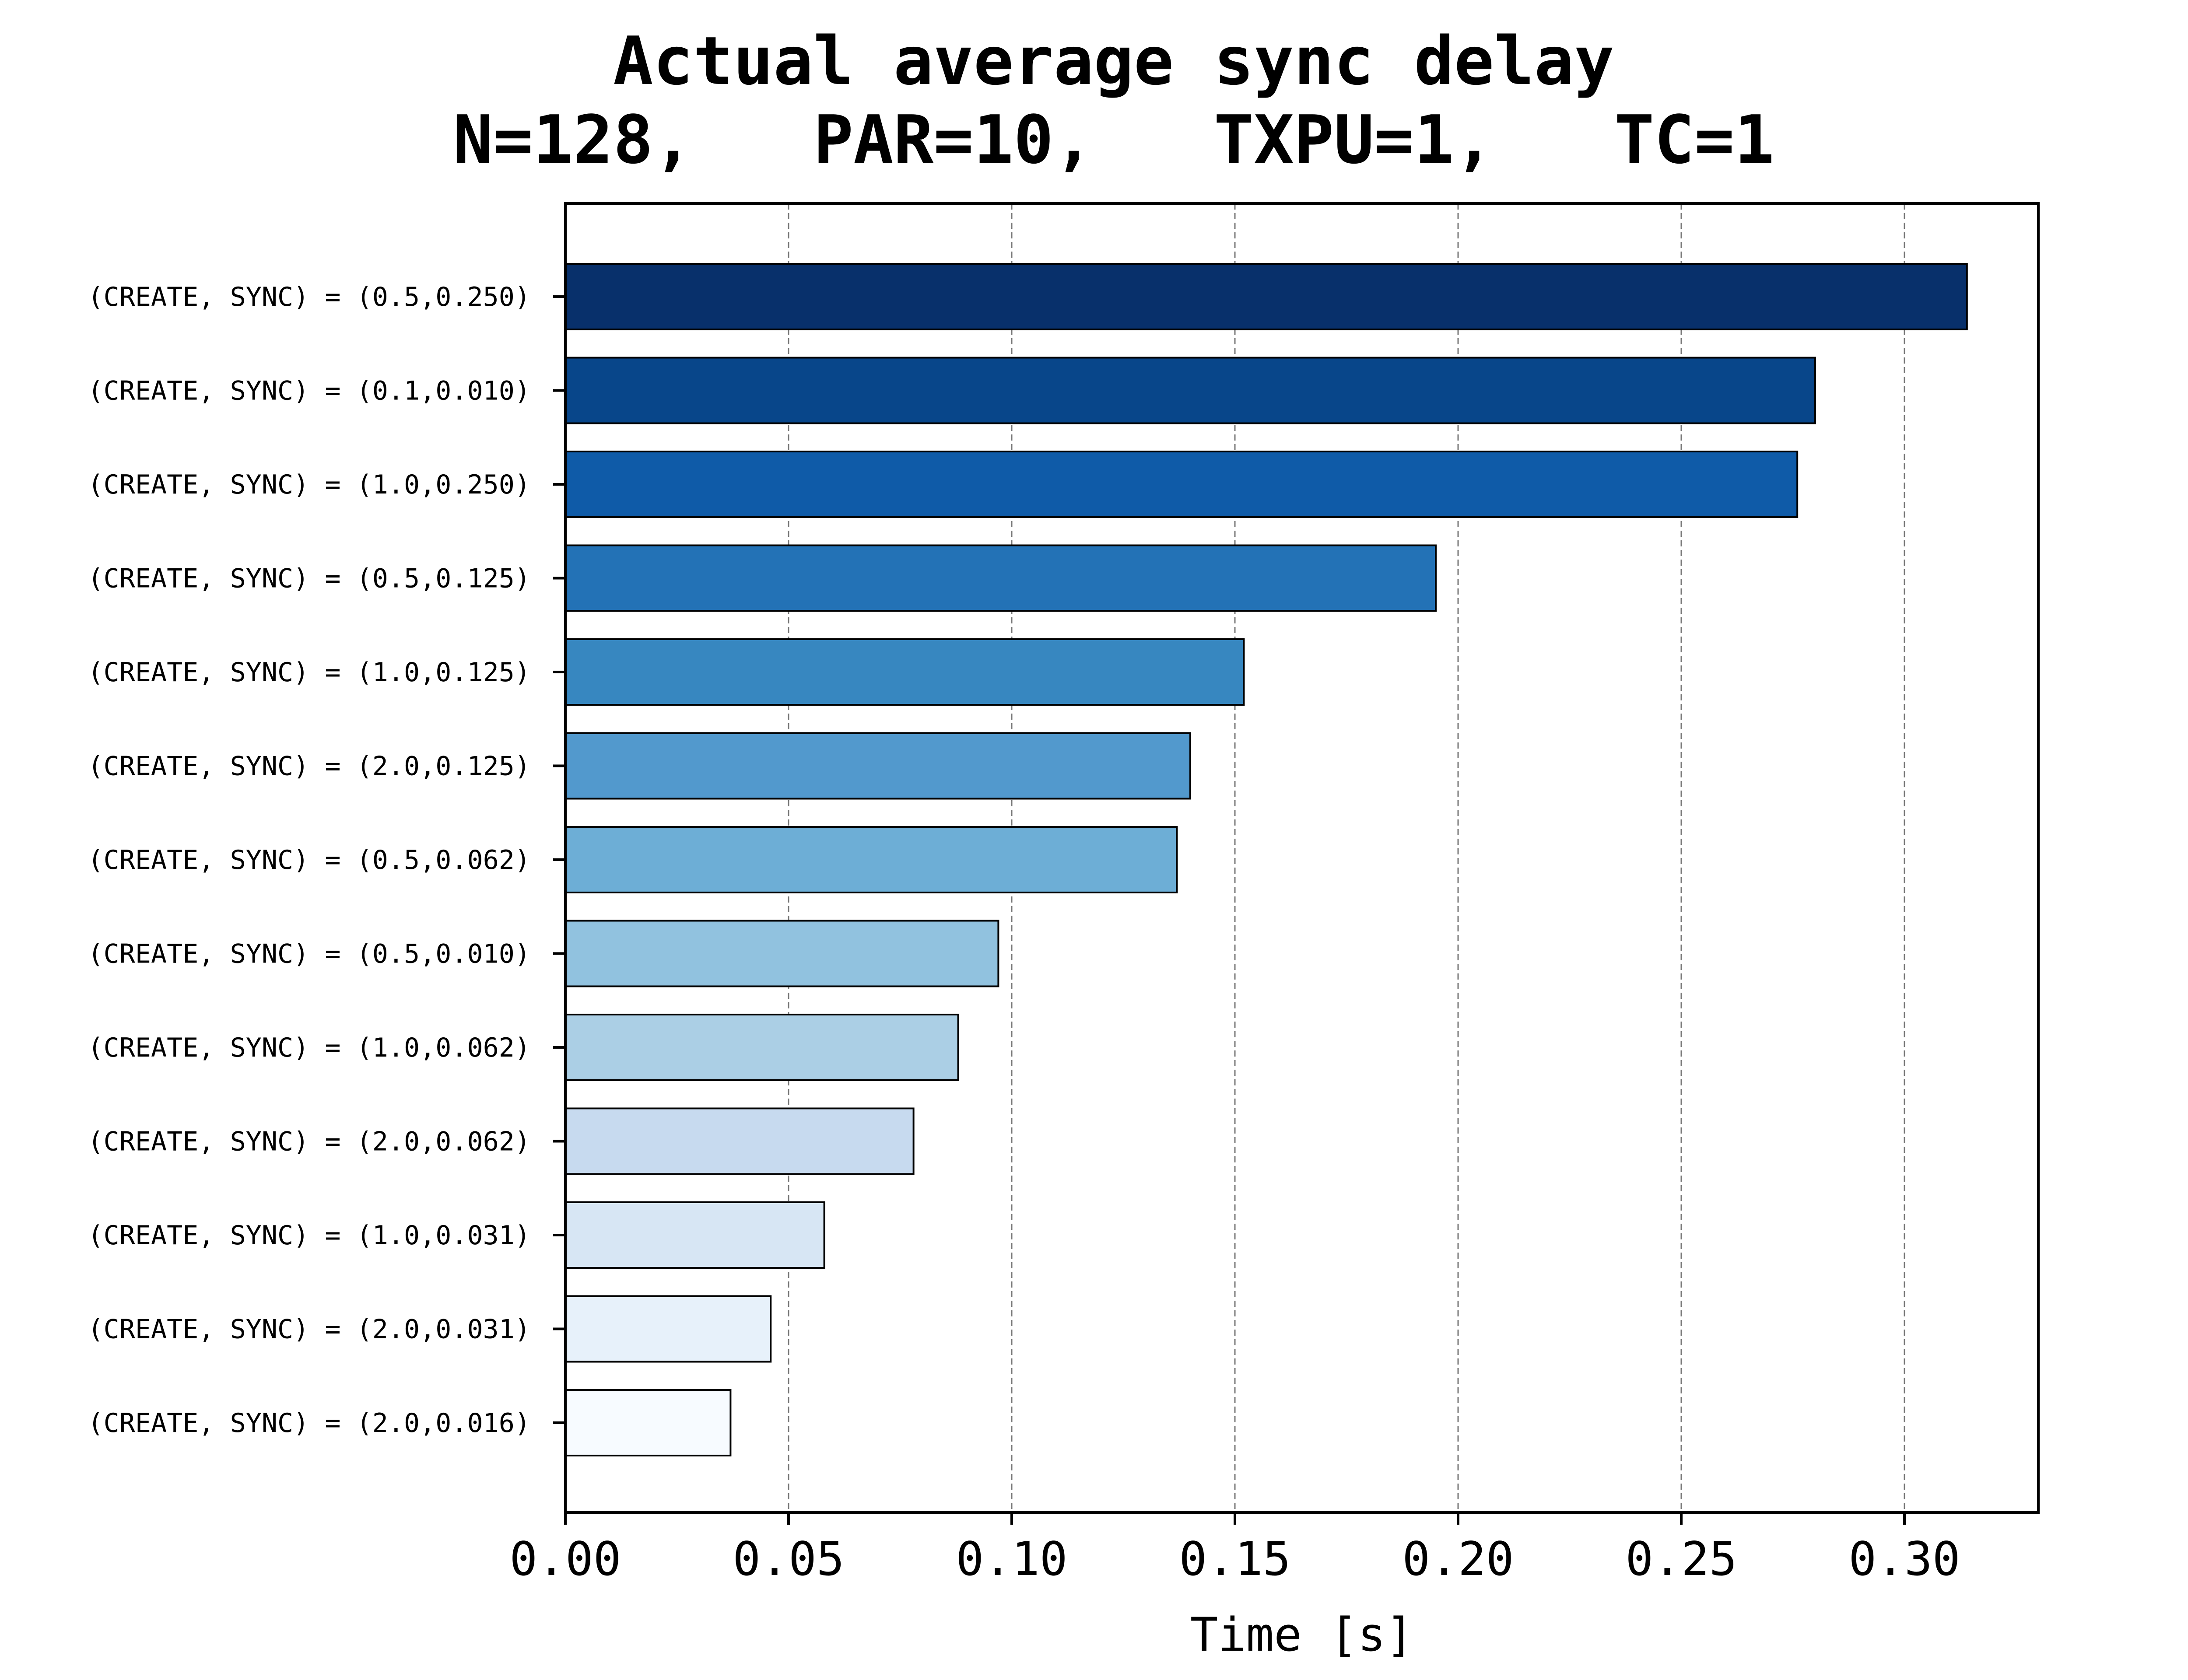 Image resolution: width=2188 pixels, height=1680 pixels. What do you see at coordinates (565, 1559) in the screenshot?
I see `x-tick-label: 0.00` at bounding box center [565, 1559].